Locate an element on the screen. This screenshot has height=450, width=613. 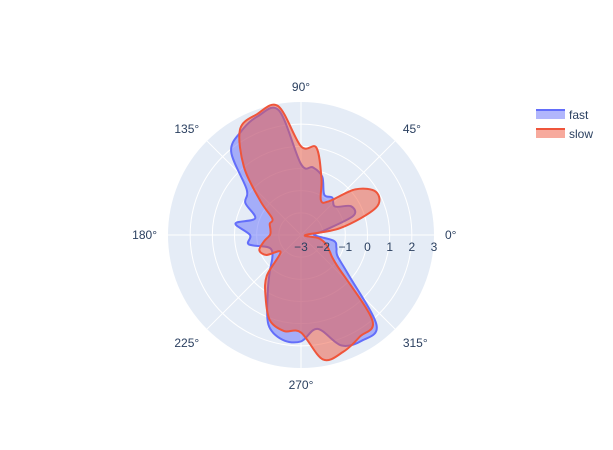
series-layer is located at coordinates (305, 232).